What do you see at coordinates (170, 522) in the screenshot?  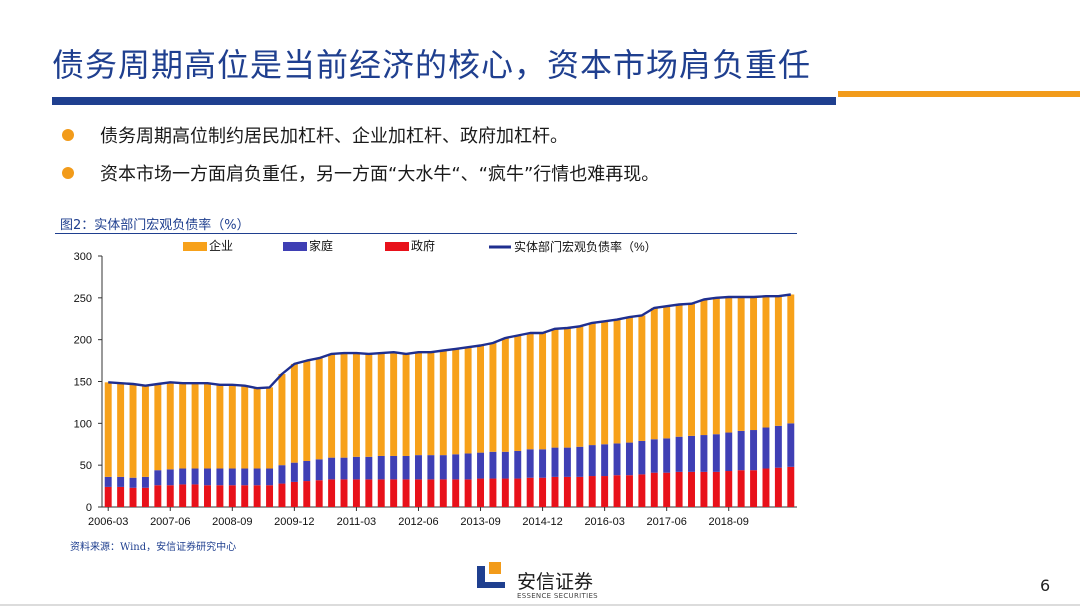 I see `x-tick-label: 2007-06` at bounding box center [170, 522].